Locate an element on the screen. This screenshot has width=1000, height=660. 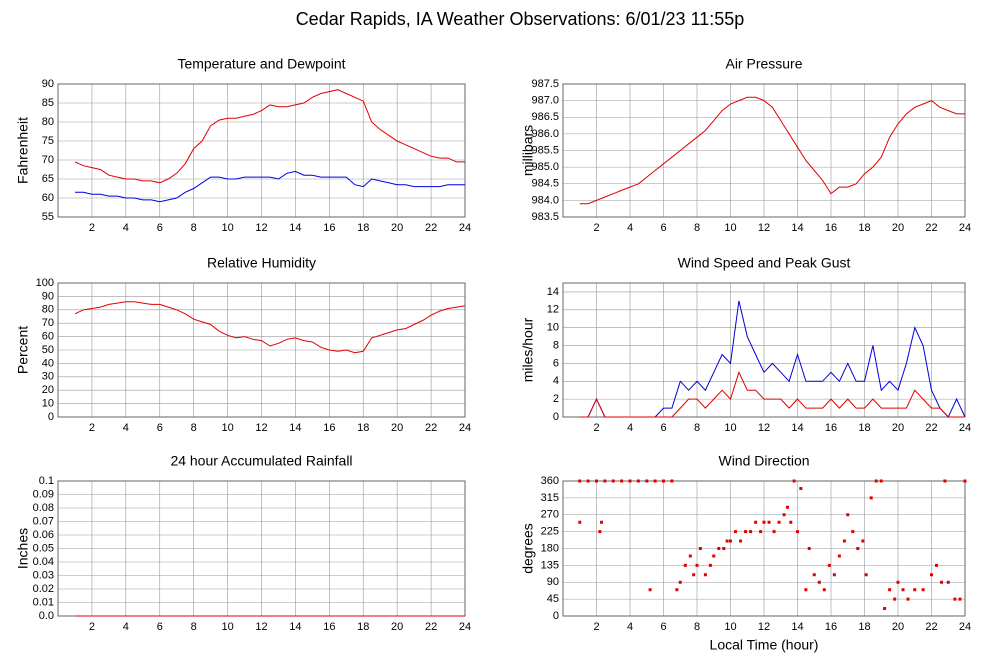
y-tick-label: 360 is located at coordinates (550, 481).